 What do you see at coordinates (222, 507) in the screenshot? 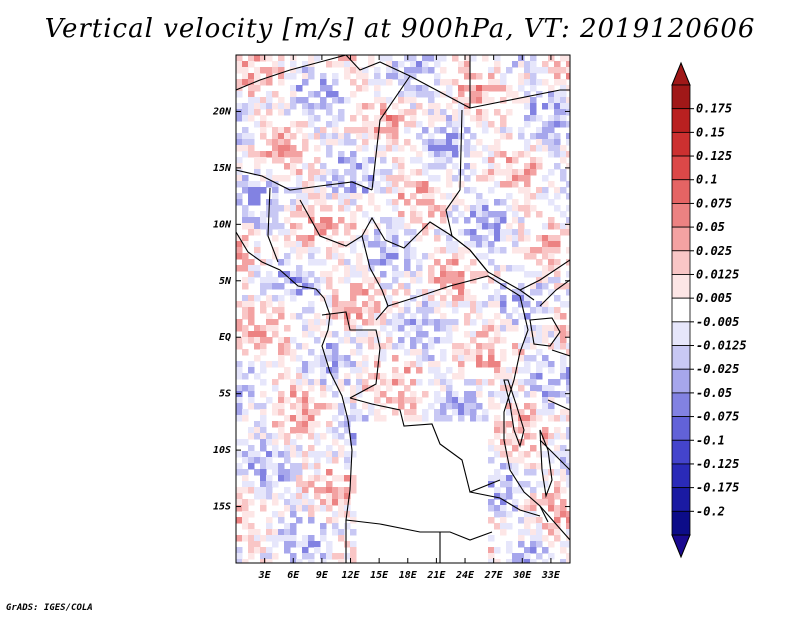
I see `lat-label: 15S` at bounding box center [222, 507].